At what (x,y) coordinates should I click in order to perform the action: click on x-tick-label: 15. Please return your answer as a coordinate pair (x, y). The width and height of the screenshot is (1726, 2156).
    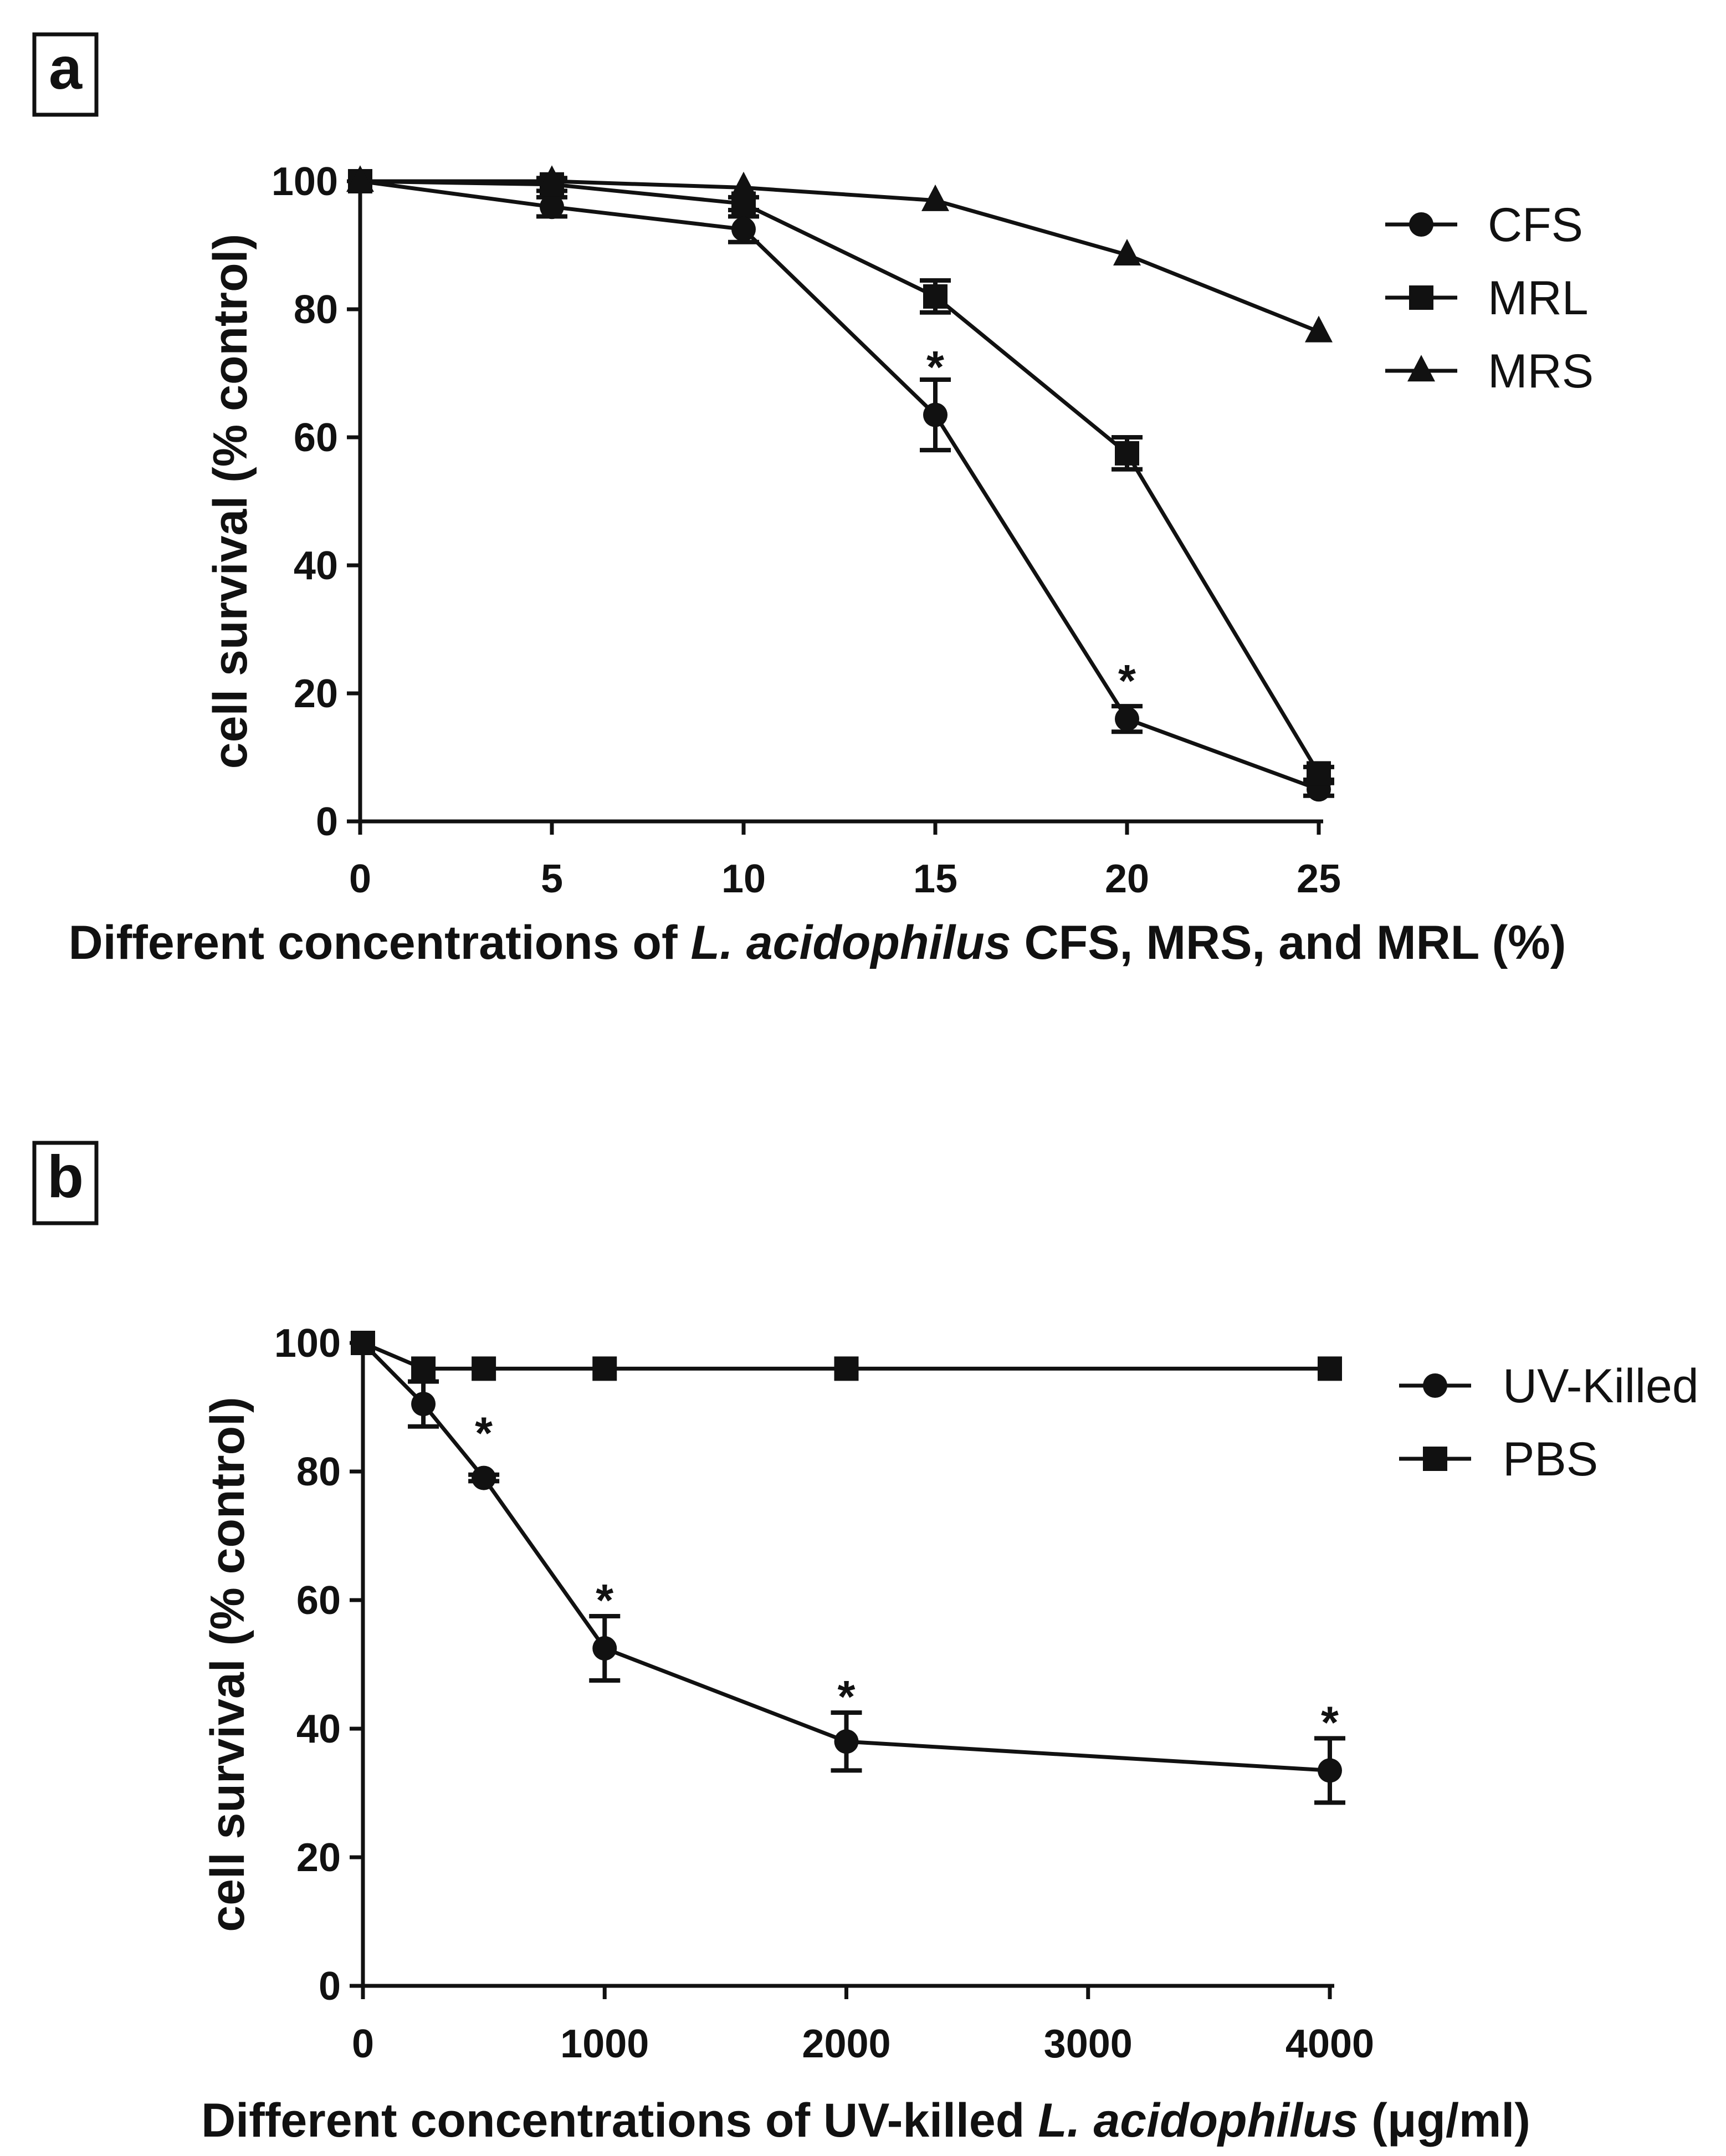
    Looking at the image, I should click on (935, 879).